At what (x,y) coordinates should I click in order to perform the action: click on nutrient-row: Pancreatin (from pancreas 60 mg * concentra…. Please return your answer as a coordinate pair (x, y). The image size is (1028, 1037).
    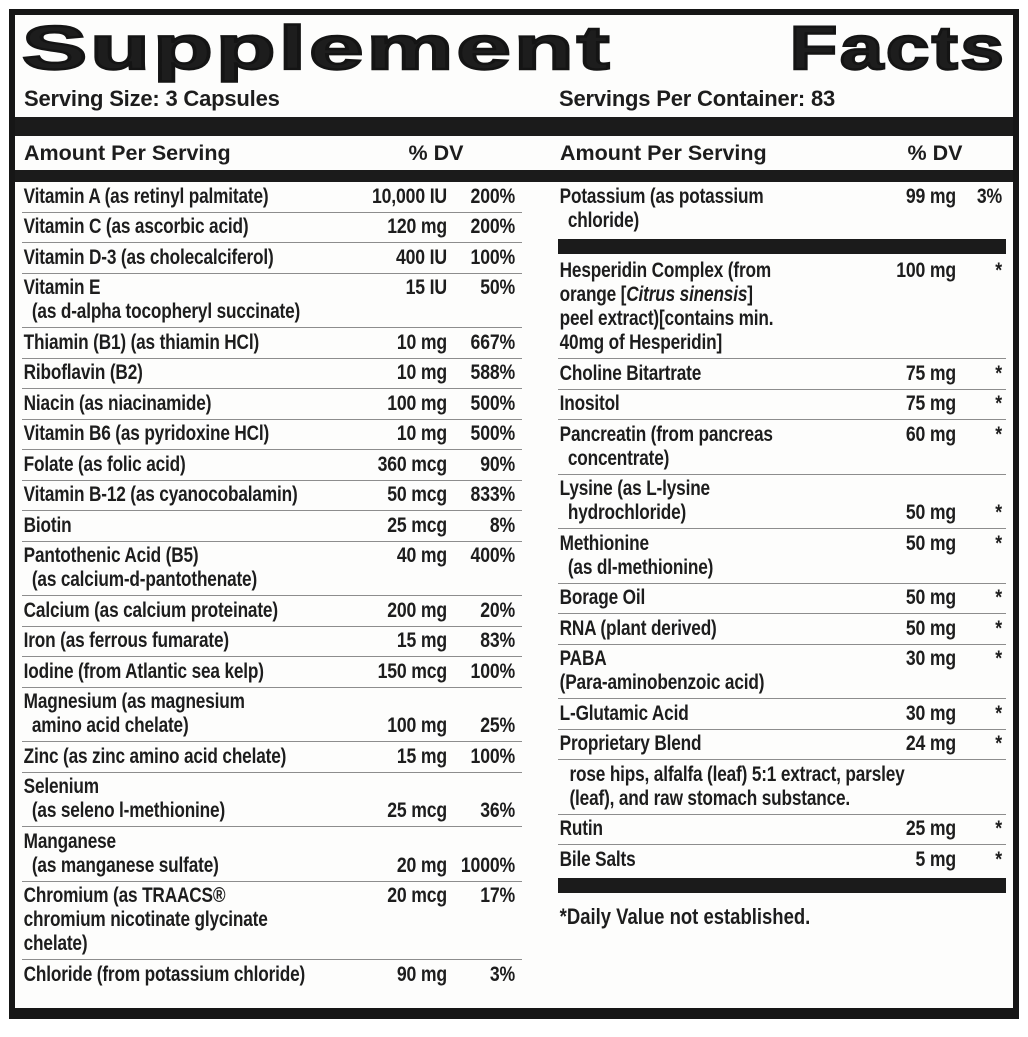
    Looking at the image, I should click on (782, 446).